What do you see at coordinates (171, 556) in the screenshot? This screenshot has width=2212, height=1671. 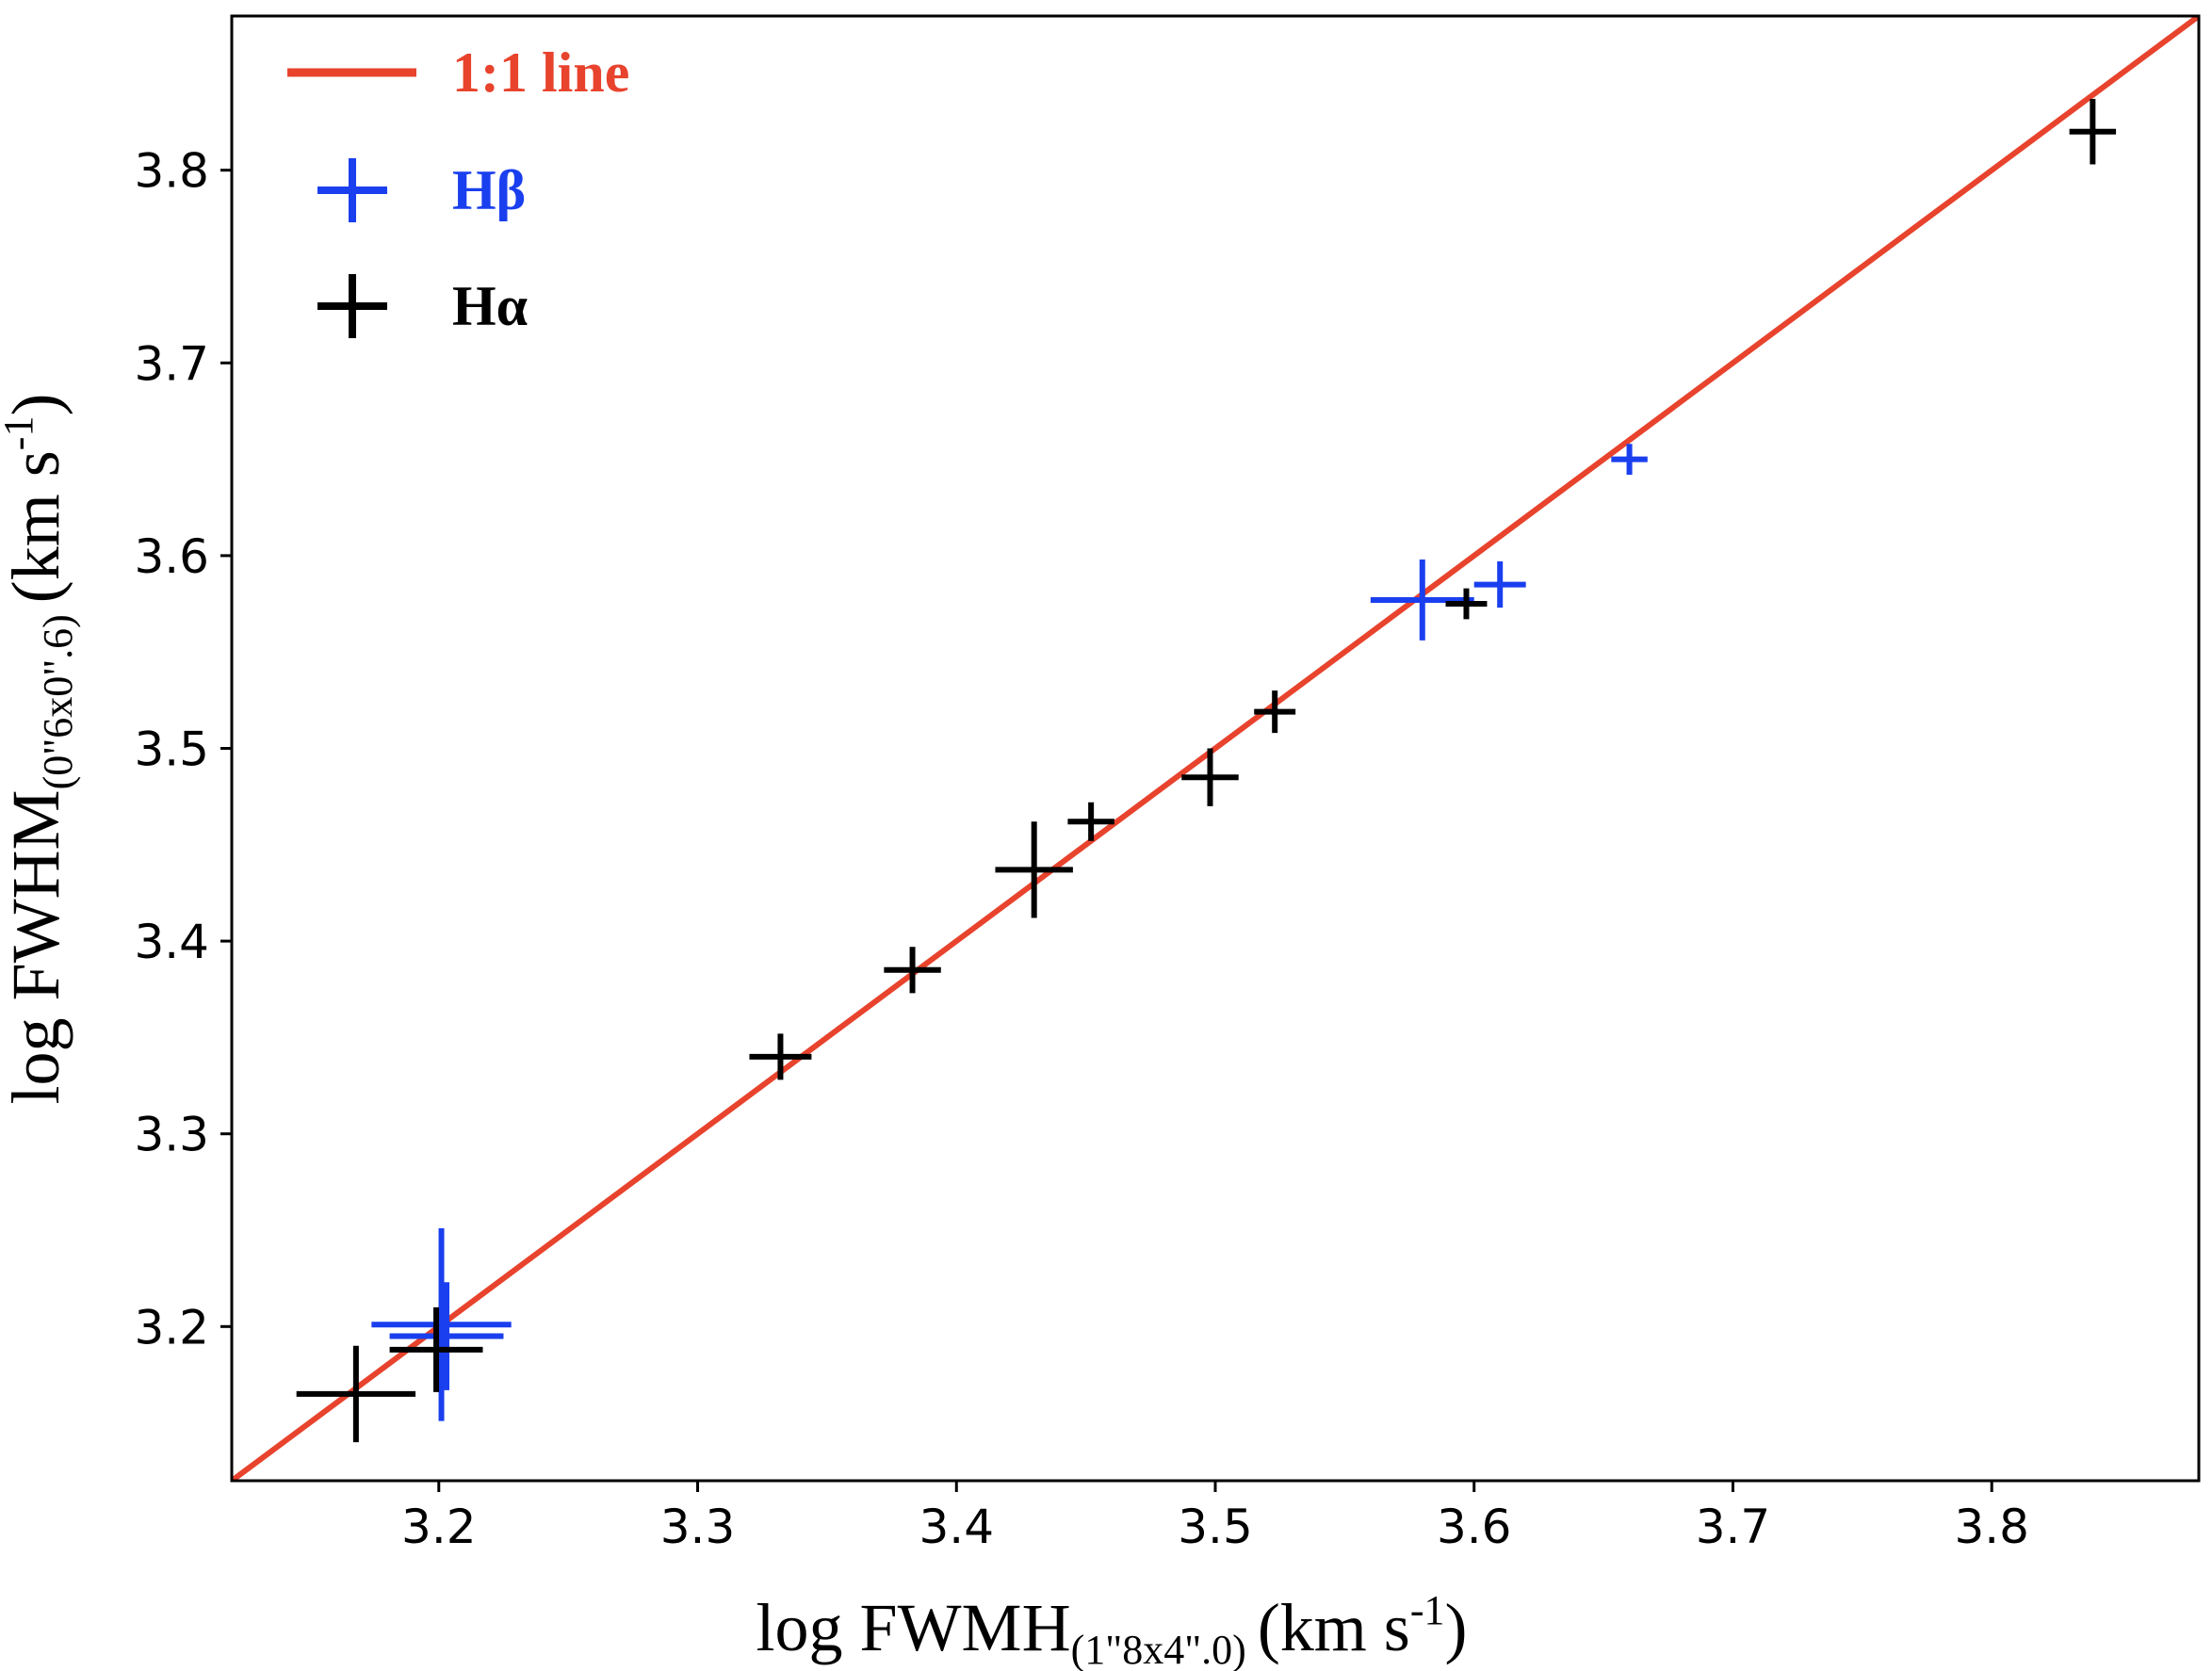 I see `y-tick-label: 3.6` at bounding box center [171, 556].